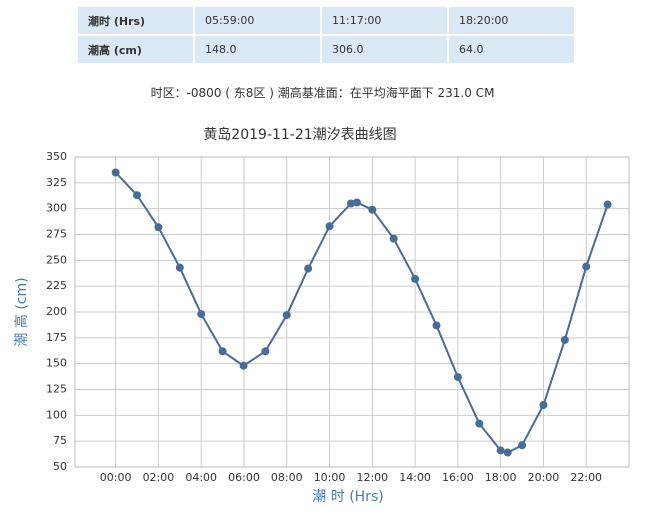  Describe the element at coordinates (60, 466) in the screenshot. I see `y-tick-label: 50` at that location.